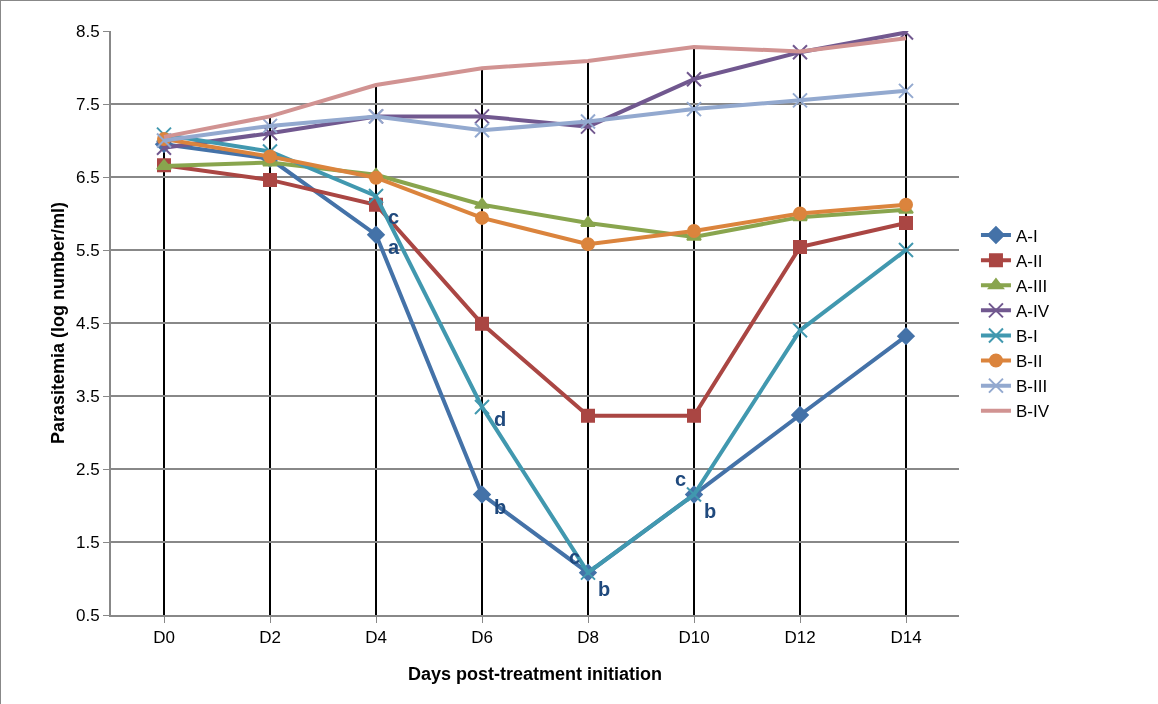 The image size is (1158, 704). Describe the element at coordinates (1032, 412) in the screenshot. I see `legend-label: B-IV` at that location.